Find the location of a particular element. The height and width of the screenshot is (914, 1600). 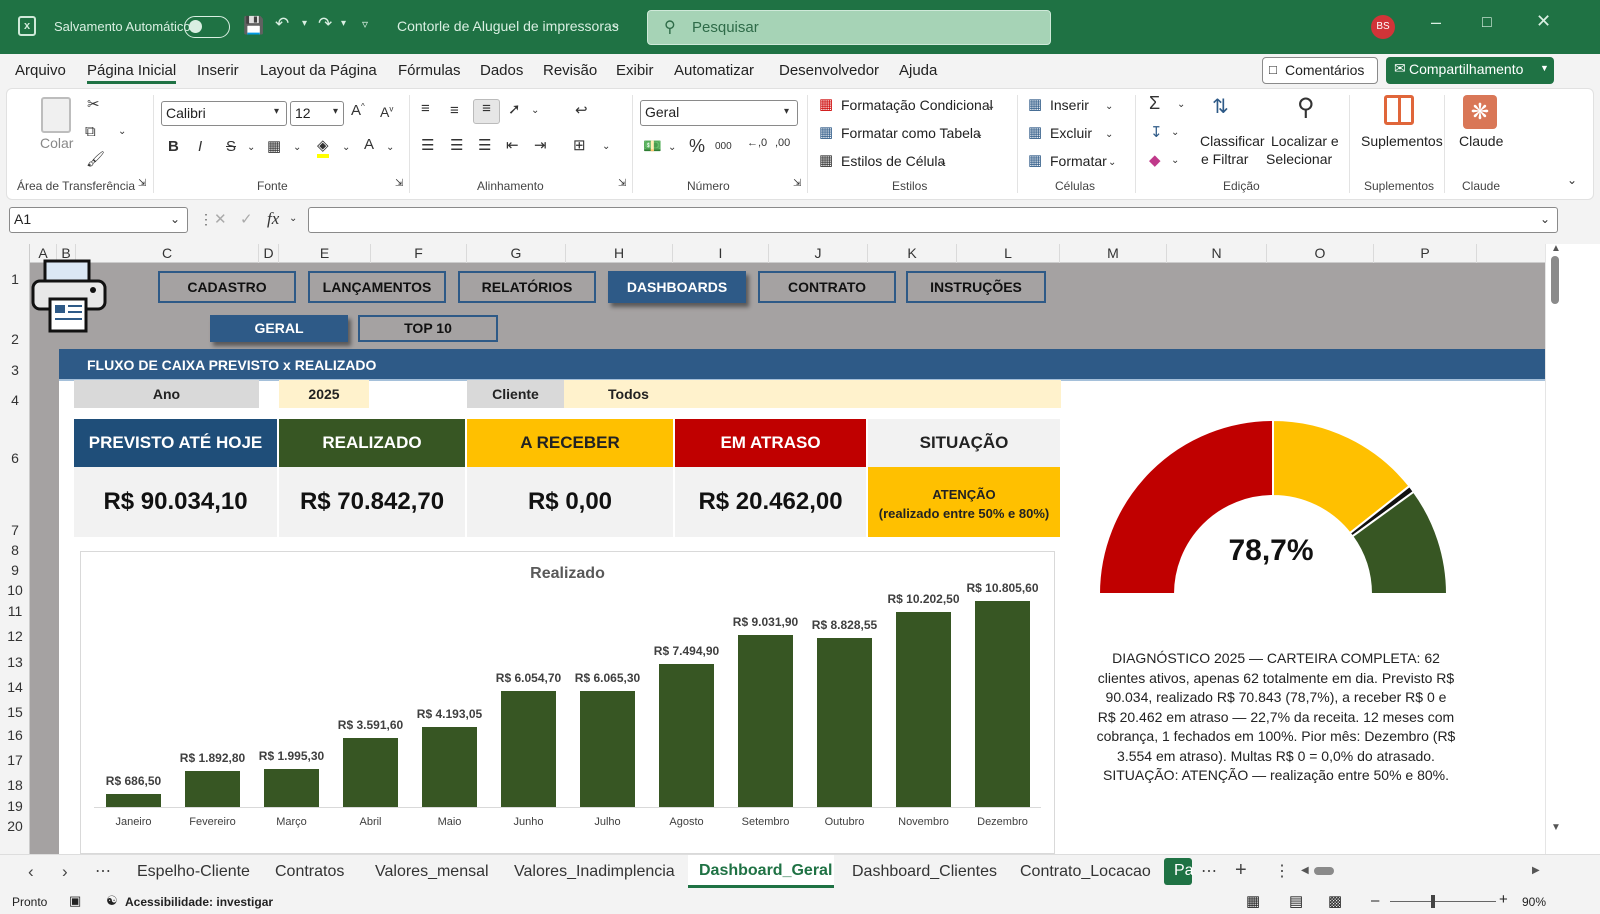

nav-relatorios-button: RELATÓRIOS is located at coordinates (527, 287).